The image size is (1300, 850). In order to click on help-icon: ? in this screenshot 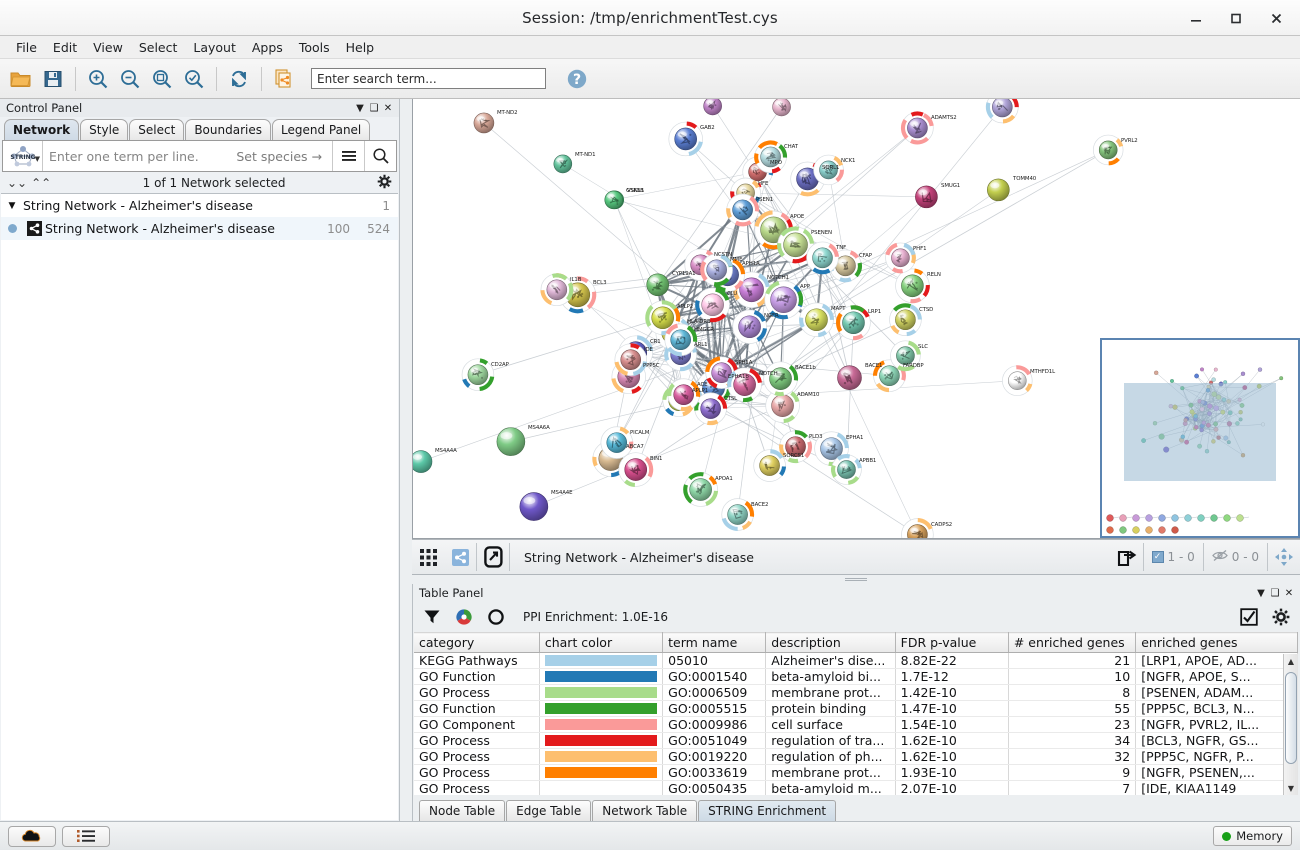, I will do `click(577, 79)`.